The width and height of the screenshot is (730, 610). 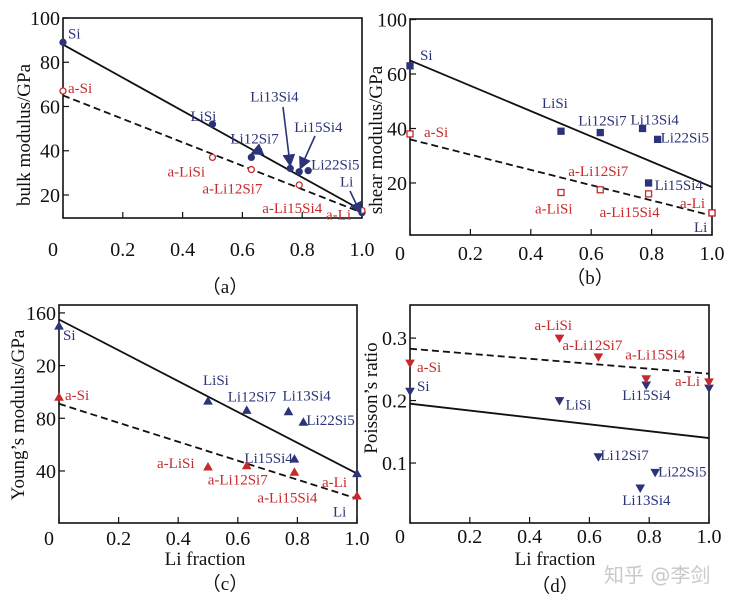 What do you see at coordinates (371, 397) in the screenshot?
I see `y-axis-label: Poisson’s ratio` at bounding box center [371, 397].